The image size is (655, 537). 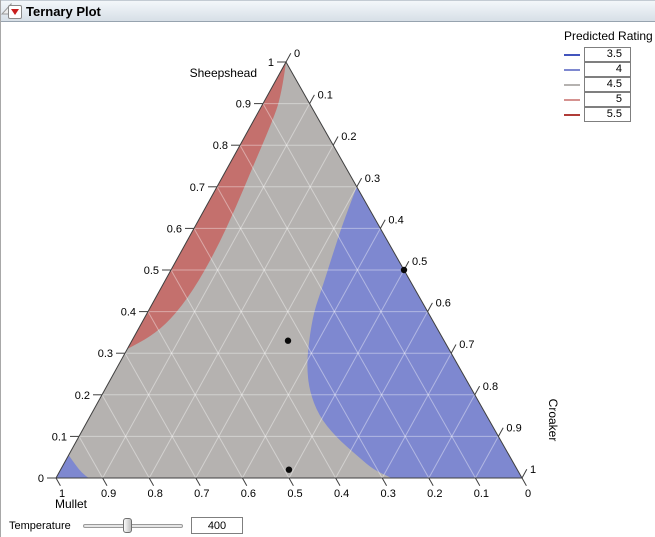 I want to click on region-rating-below-4-corner, so click(x=72, y=466).